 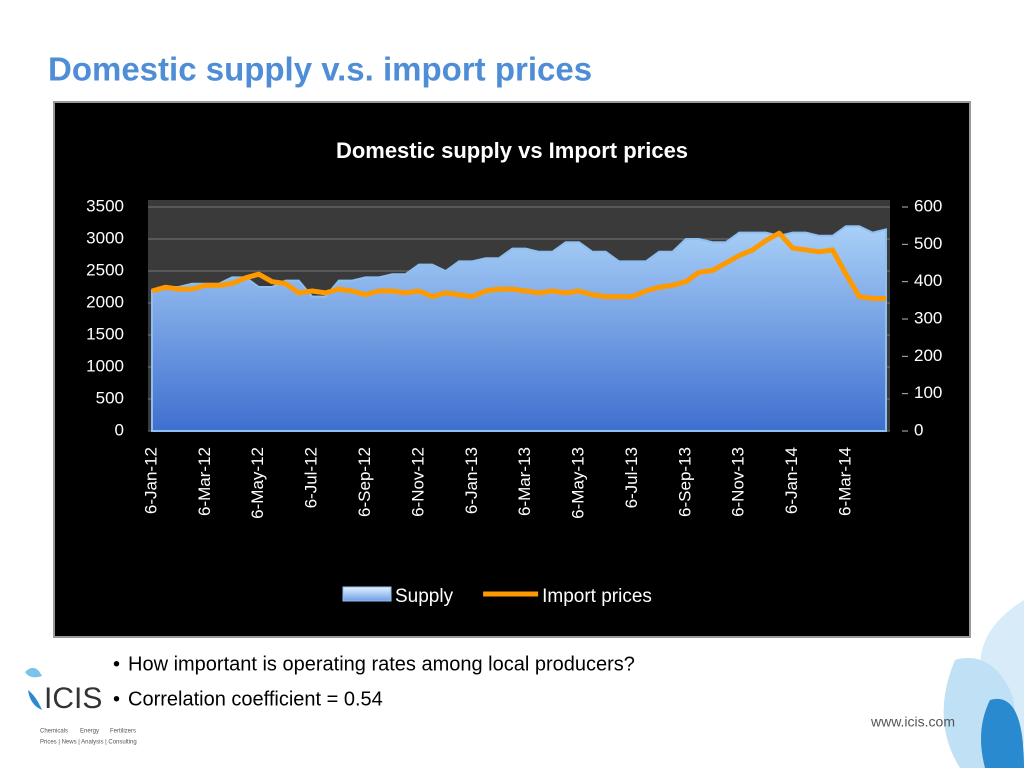 I want to click on x-tick-label: 6-Jul-13, so click(x=631, y=477).